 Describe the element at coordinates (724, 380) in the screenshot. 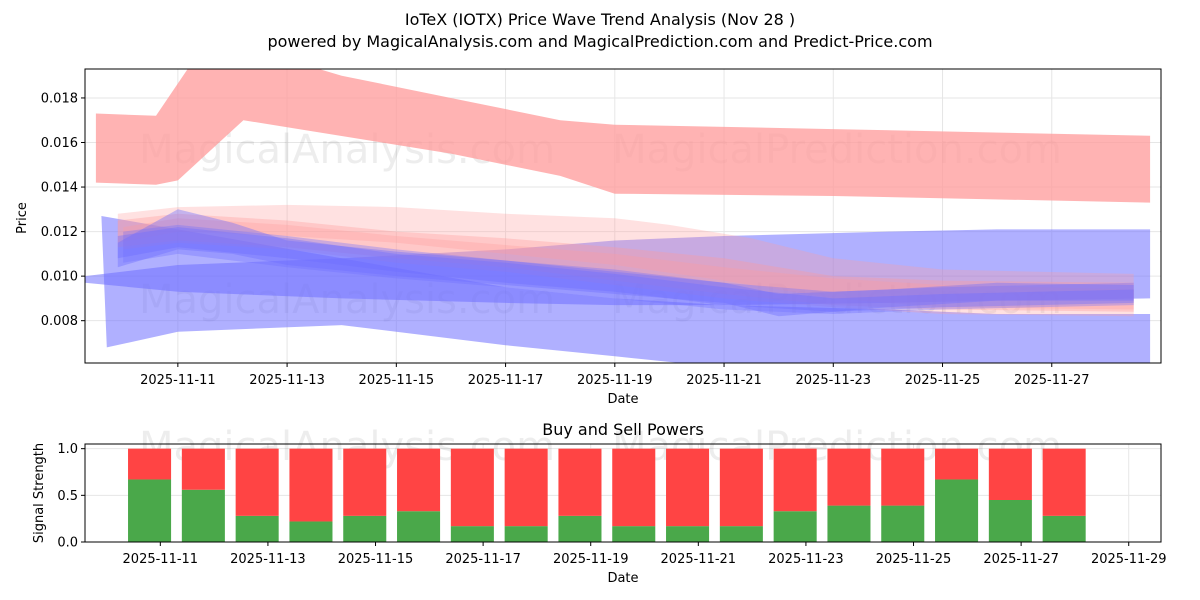

I see `price-x-tick-label-5: 2025-11-21` at that location.